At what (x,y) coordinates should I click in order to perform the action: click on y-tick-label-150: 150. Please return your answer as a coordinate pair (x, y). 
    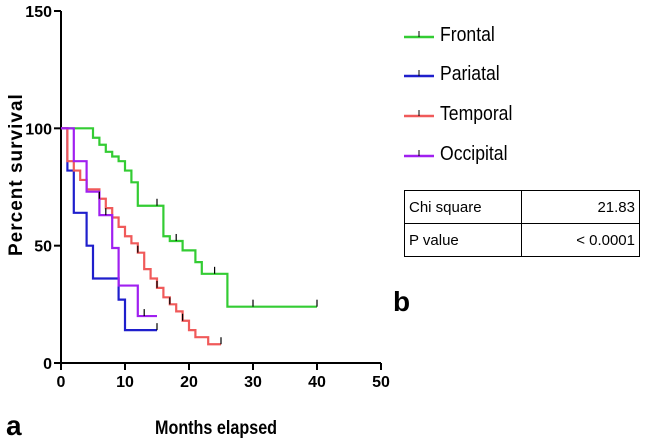
    Looking at the image, I should click on (38, 12).